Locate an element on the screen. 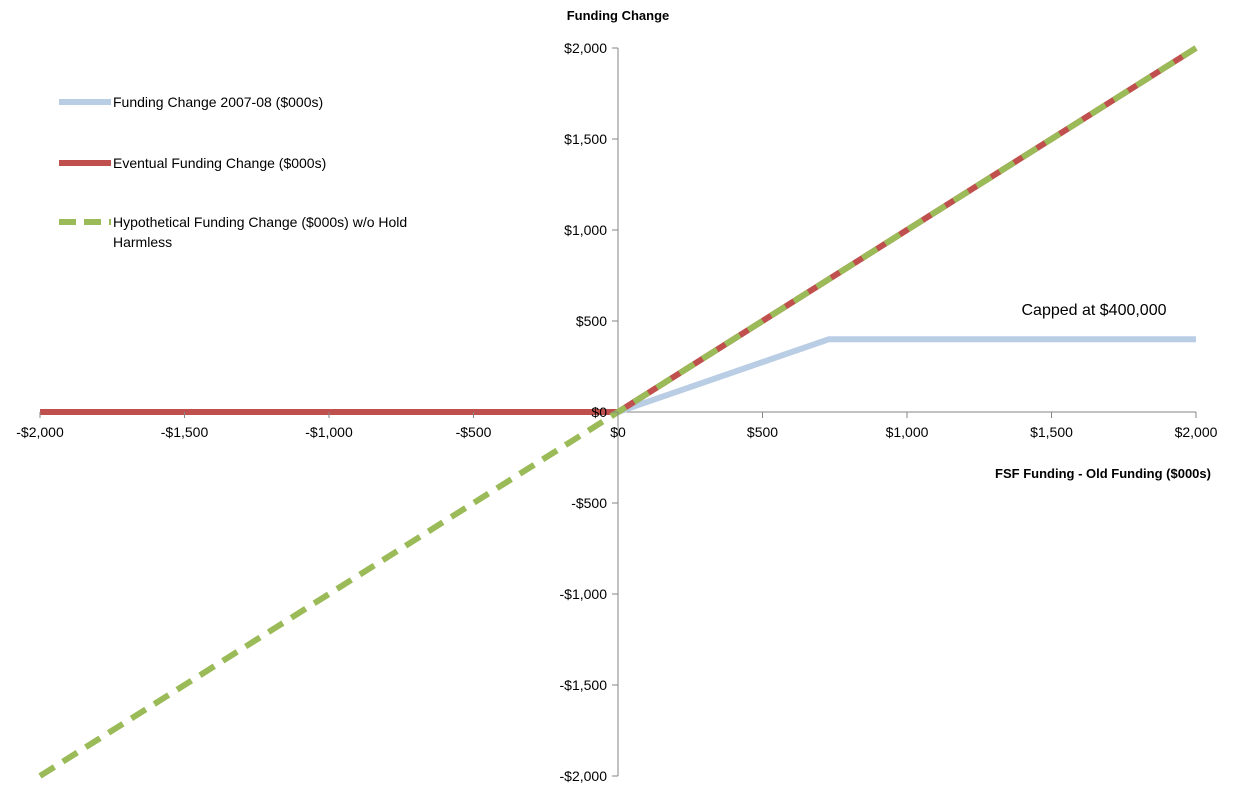 The height and width of the screenshot is (791, 1256). cap-annotation: Capped at $400,000 is located at coordinates (1093, 310).